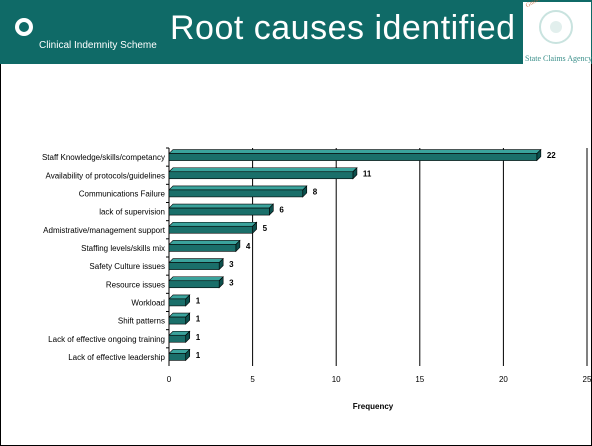 Image resolution: width=592 pixels, height=446 pixels. Describe the element at coordinates (503, 379) in the screenshot. I see `x-tick-label: 20` at that location.